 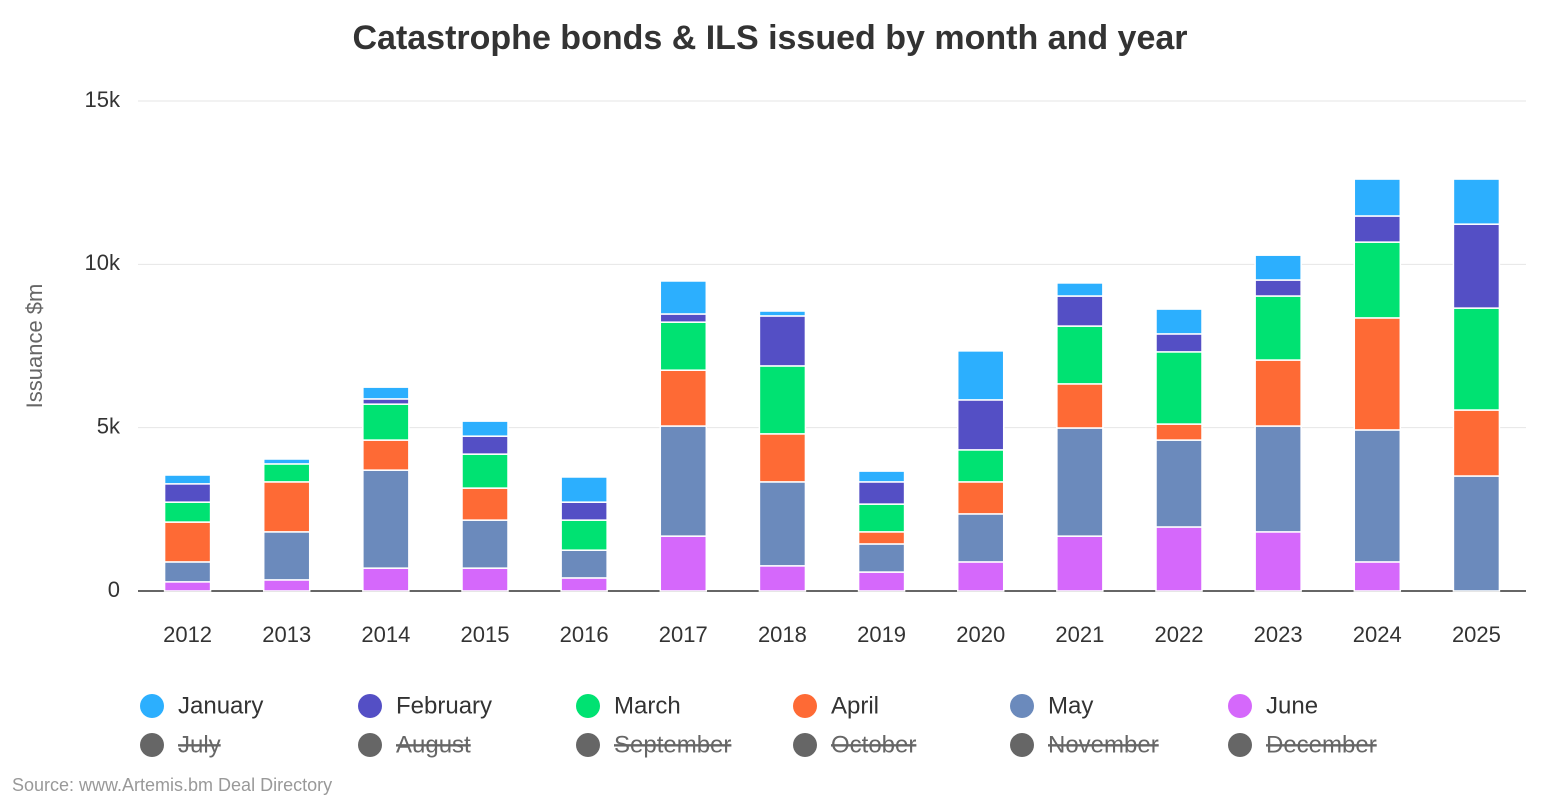 I want to click on legend-label-hidden: August, so click(x=433, y=744).